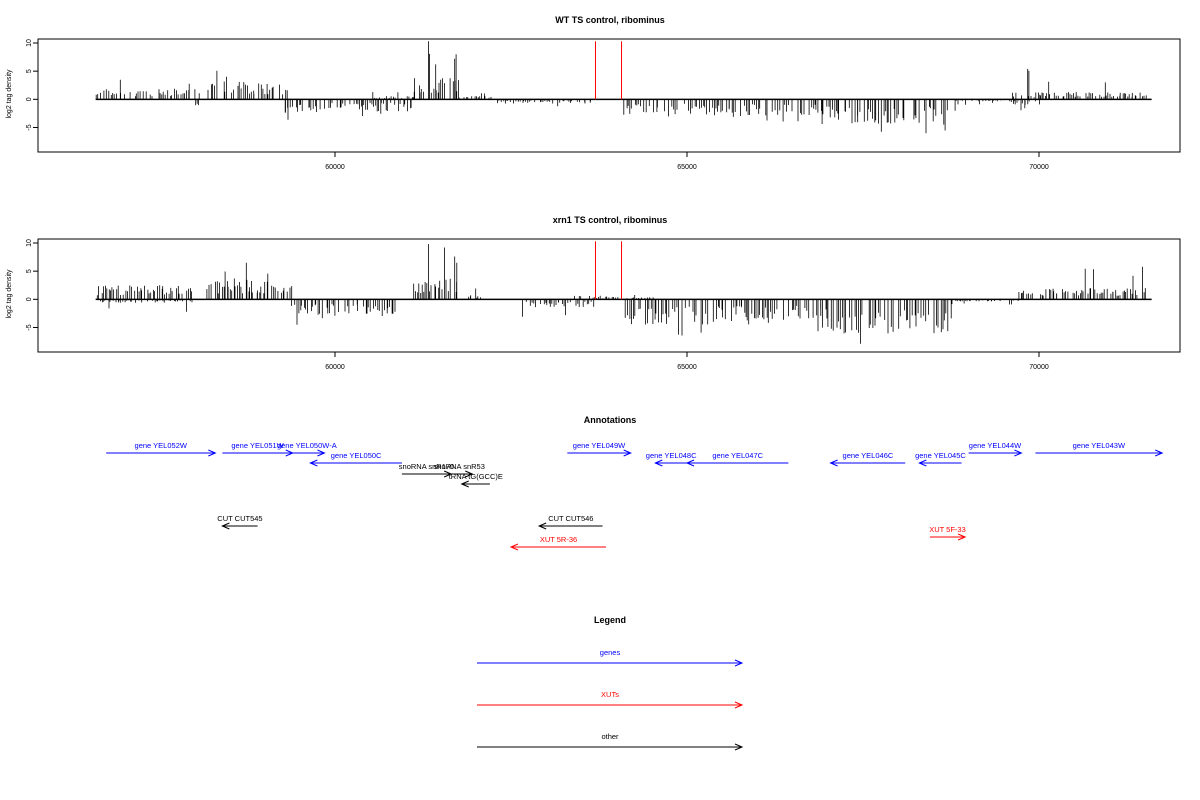 The width and height of the screenshot is (1200, 800). What do you see at coordinates (610, 741) in the screenshot?
I see `legend-item: other` at bounding box center [610, 741].